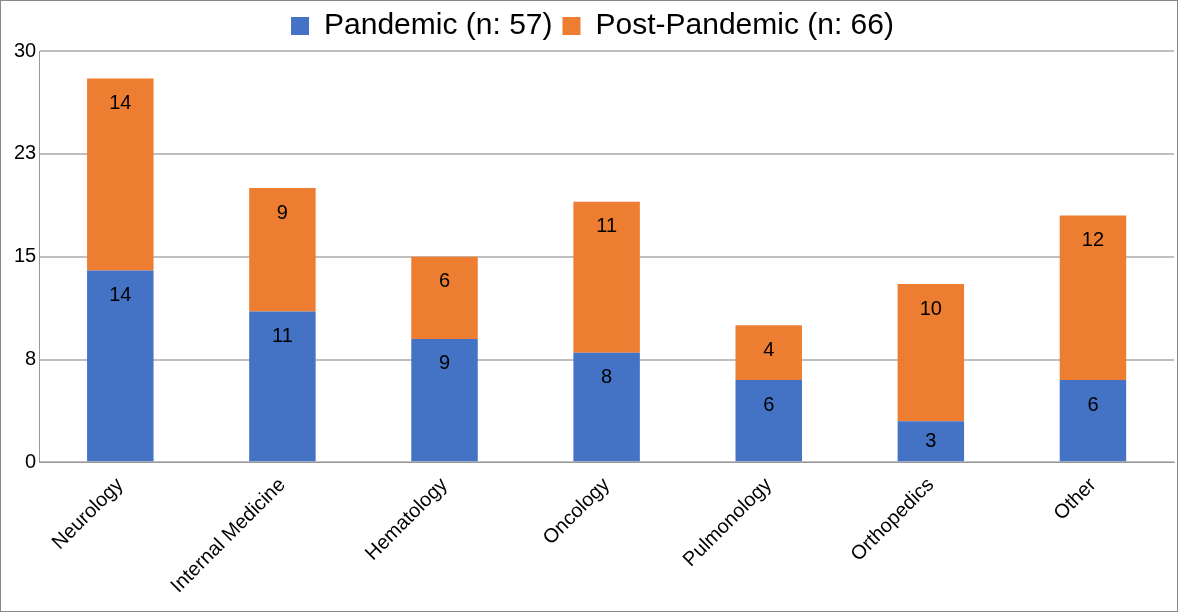 This screenshot has width=1178, height=612. What do you see at coordinates (769, 348) in the screenshot?
I see `data-label: 4` at bounding box center [769, 348].